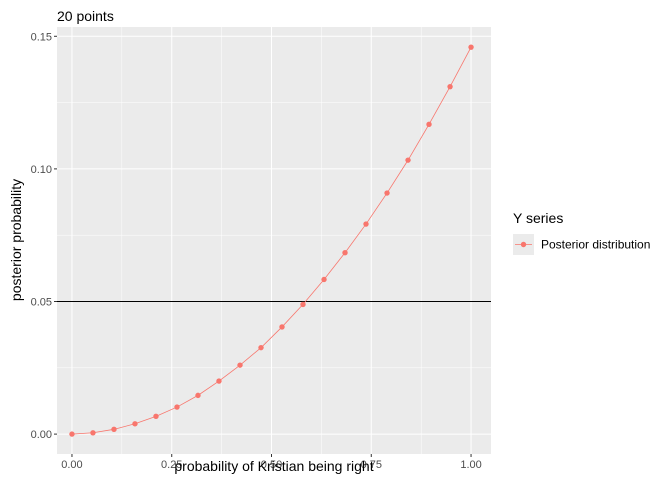 The height and width of the screenshot is (480, 672). I want to click on legend-key-dot, so click(523, 244).